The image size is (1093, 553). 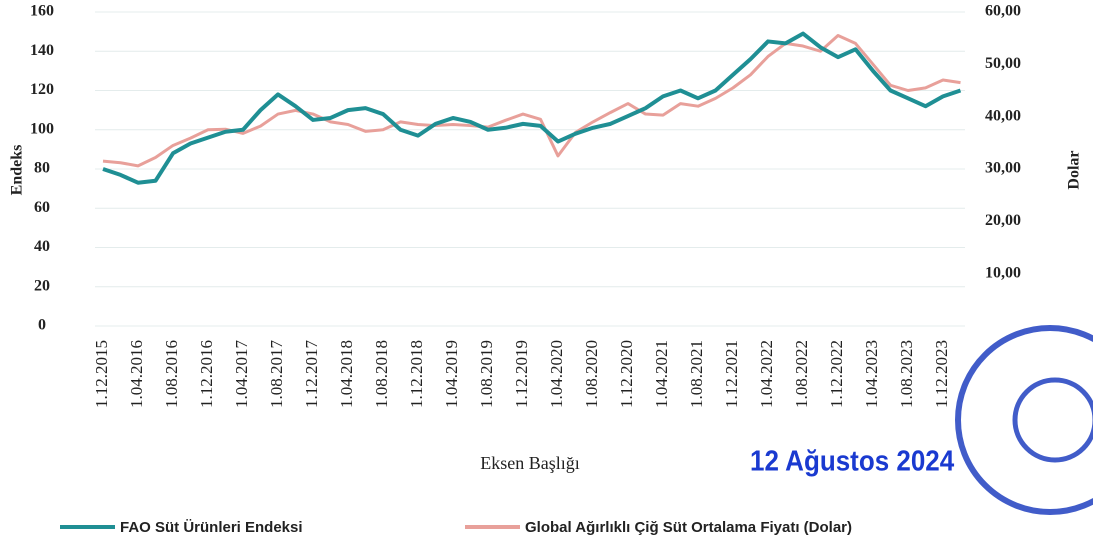 I want to click on x-tick-label: 1.12.2017, so click(x=311, y=374).